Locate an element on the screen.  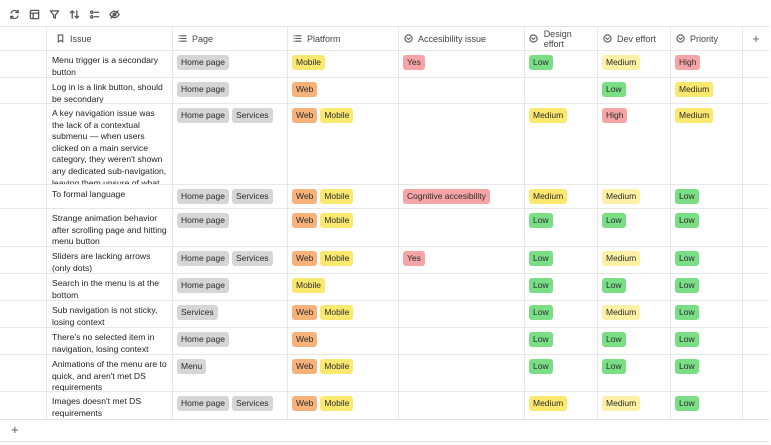
platform-cell: Mobile is located at coordinates (343, 287).